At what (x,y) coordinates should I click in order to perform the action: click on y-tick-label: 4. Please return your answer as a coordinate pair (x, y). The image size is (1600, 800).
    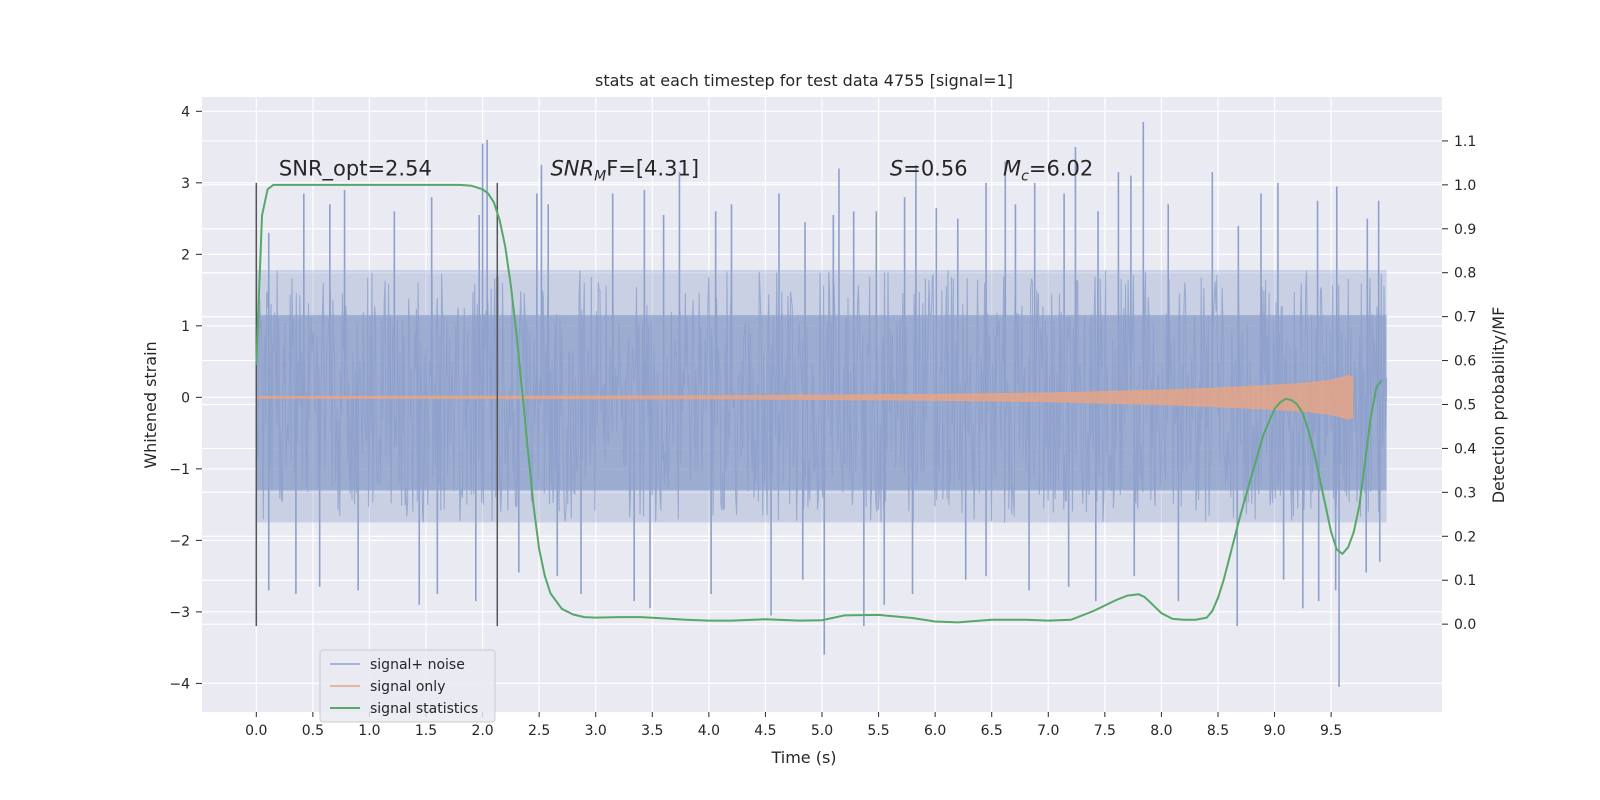
    Looking at the image, I should click on (185, 112).